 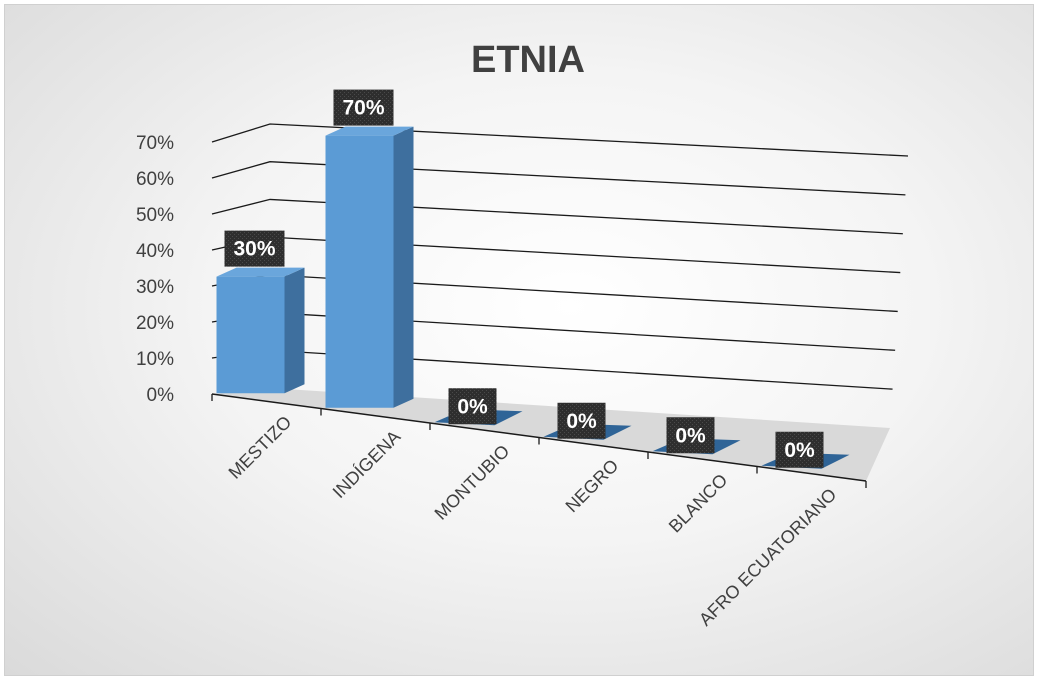 I want to click on data-label-text: 30%, so click(x=254, y=249).